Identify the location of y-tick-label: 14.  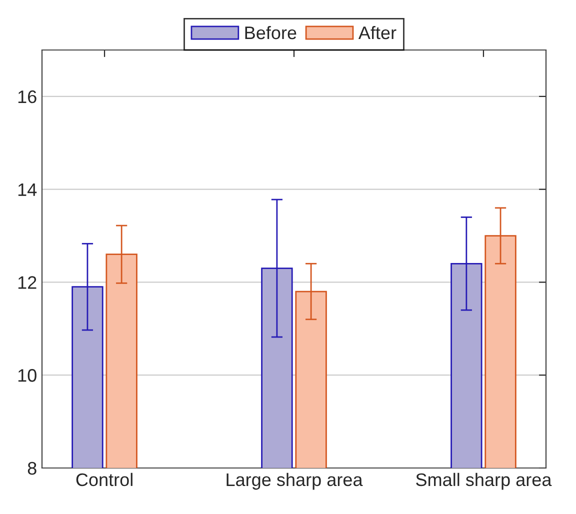
(27, 189).